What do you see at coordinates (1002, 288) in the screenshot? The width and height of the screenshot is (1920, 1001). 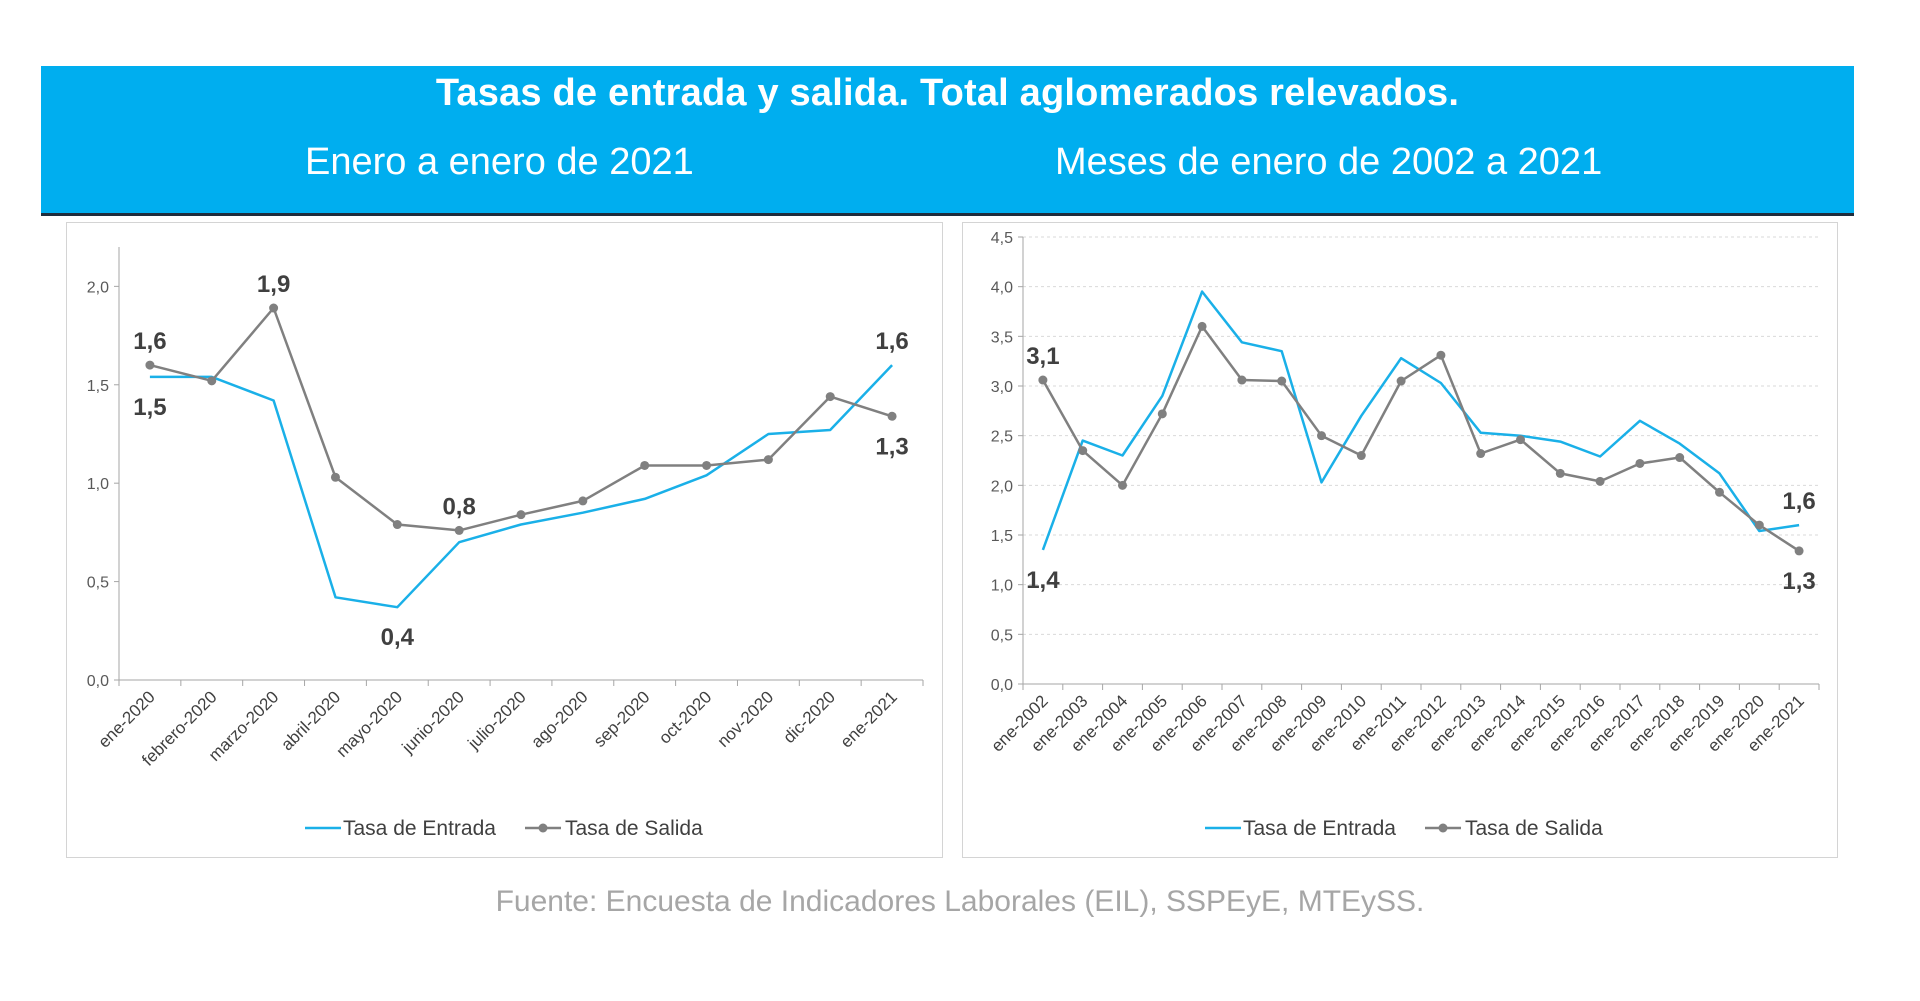 I see `y-tick-label: 4,0` at bounding box center [1002, 288].